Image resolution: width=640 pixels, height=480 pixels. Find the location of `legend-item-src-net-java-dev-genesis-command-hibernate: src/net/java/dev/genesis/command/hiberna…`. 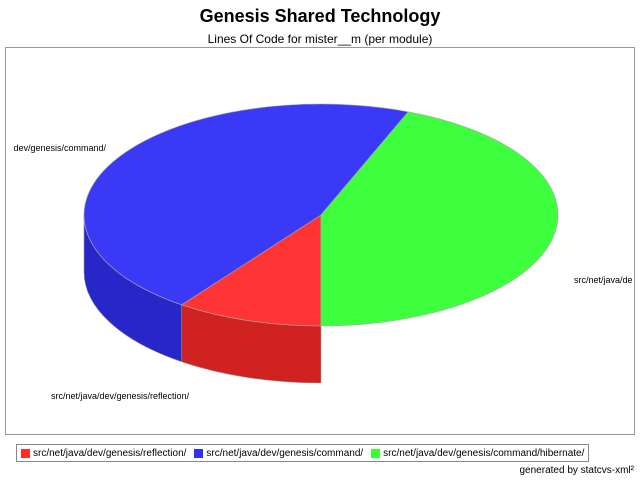

legend-item-src-net-java-dev-genesis-command-hibernate: src/net/java/dev/genesis/command/hiberna… is located at coordinates (477, 453).